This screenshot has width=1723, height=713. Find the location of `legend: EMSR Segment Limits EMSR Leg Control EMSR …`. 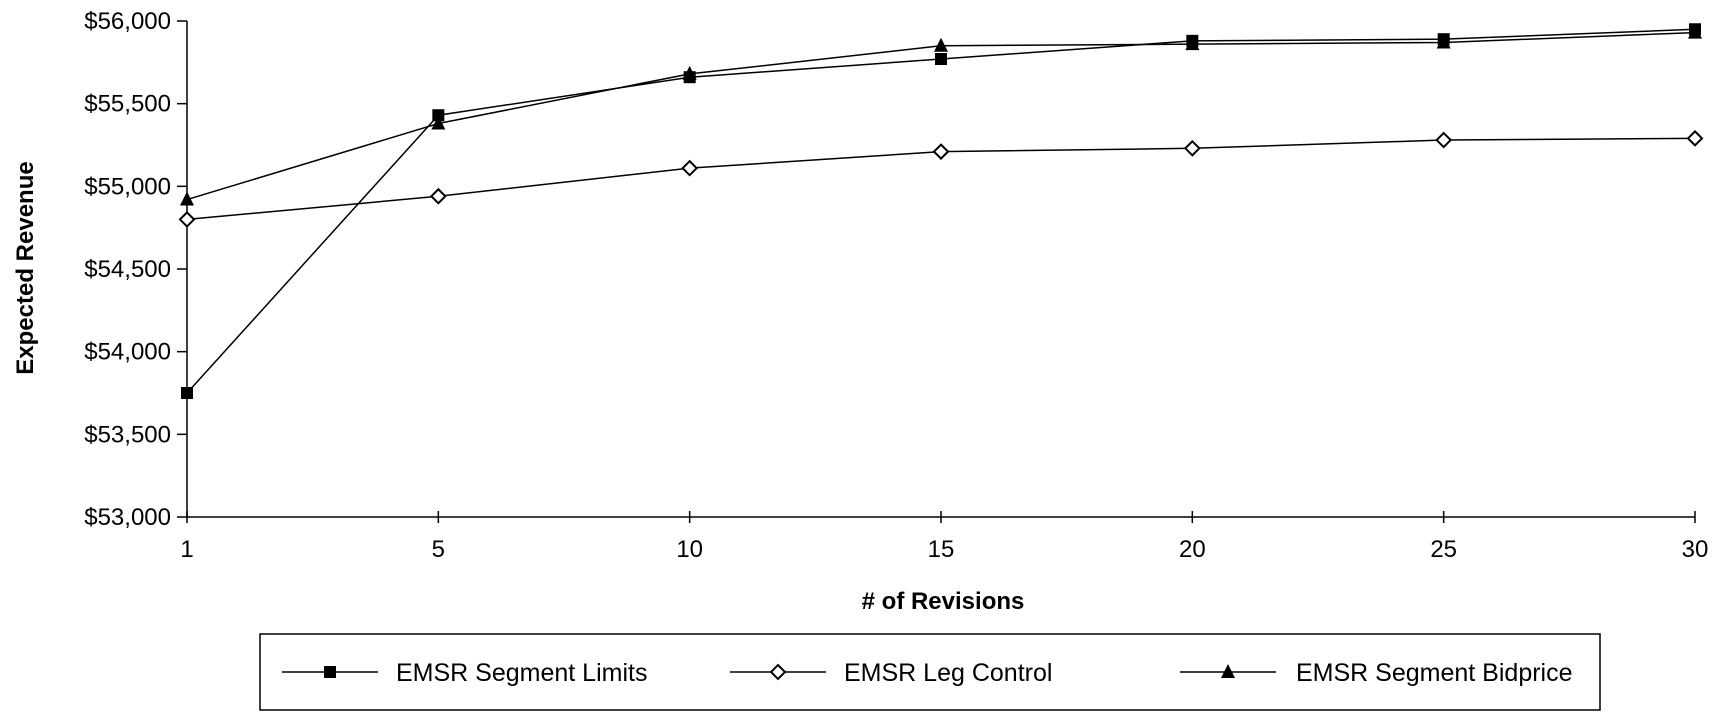

legend: EMSR Segment Limits EMSR Leg Control EMSR … is located at coordinates (930, 672).